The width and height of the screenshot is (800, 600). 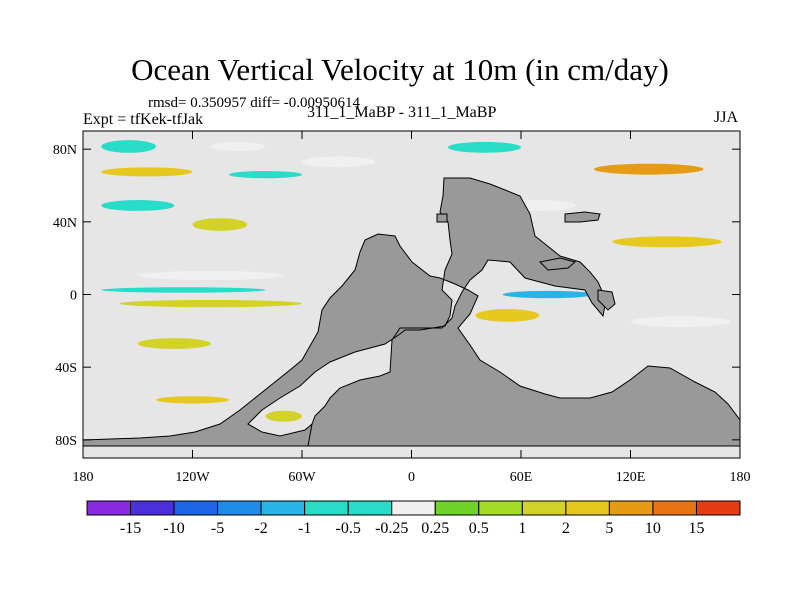 I want to click on x-tick-label: 120E, so click(x=631, y=477).